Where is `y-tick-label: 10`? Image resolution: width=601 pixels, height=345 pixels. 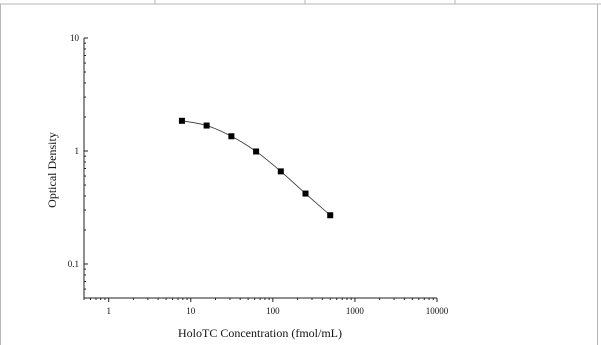 y-tick-label: 10 is located at coordinates (75, 38).